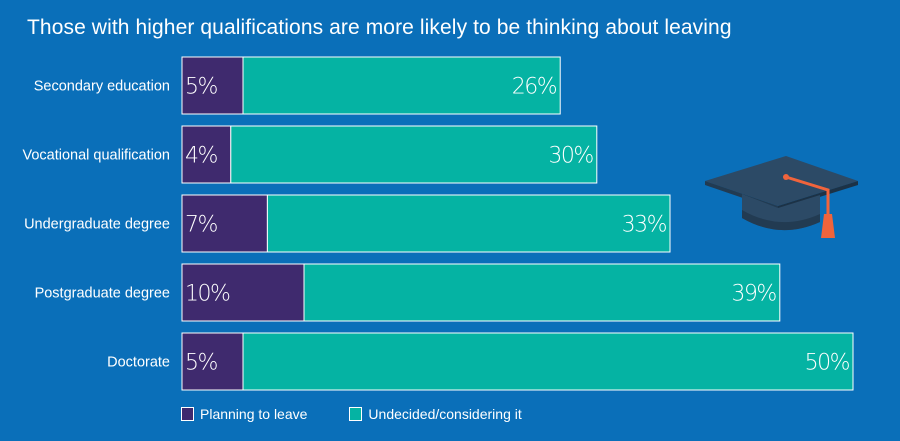  I want to click on category-label: Postgraduate degree, so click(102, 294).